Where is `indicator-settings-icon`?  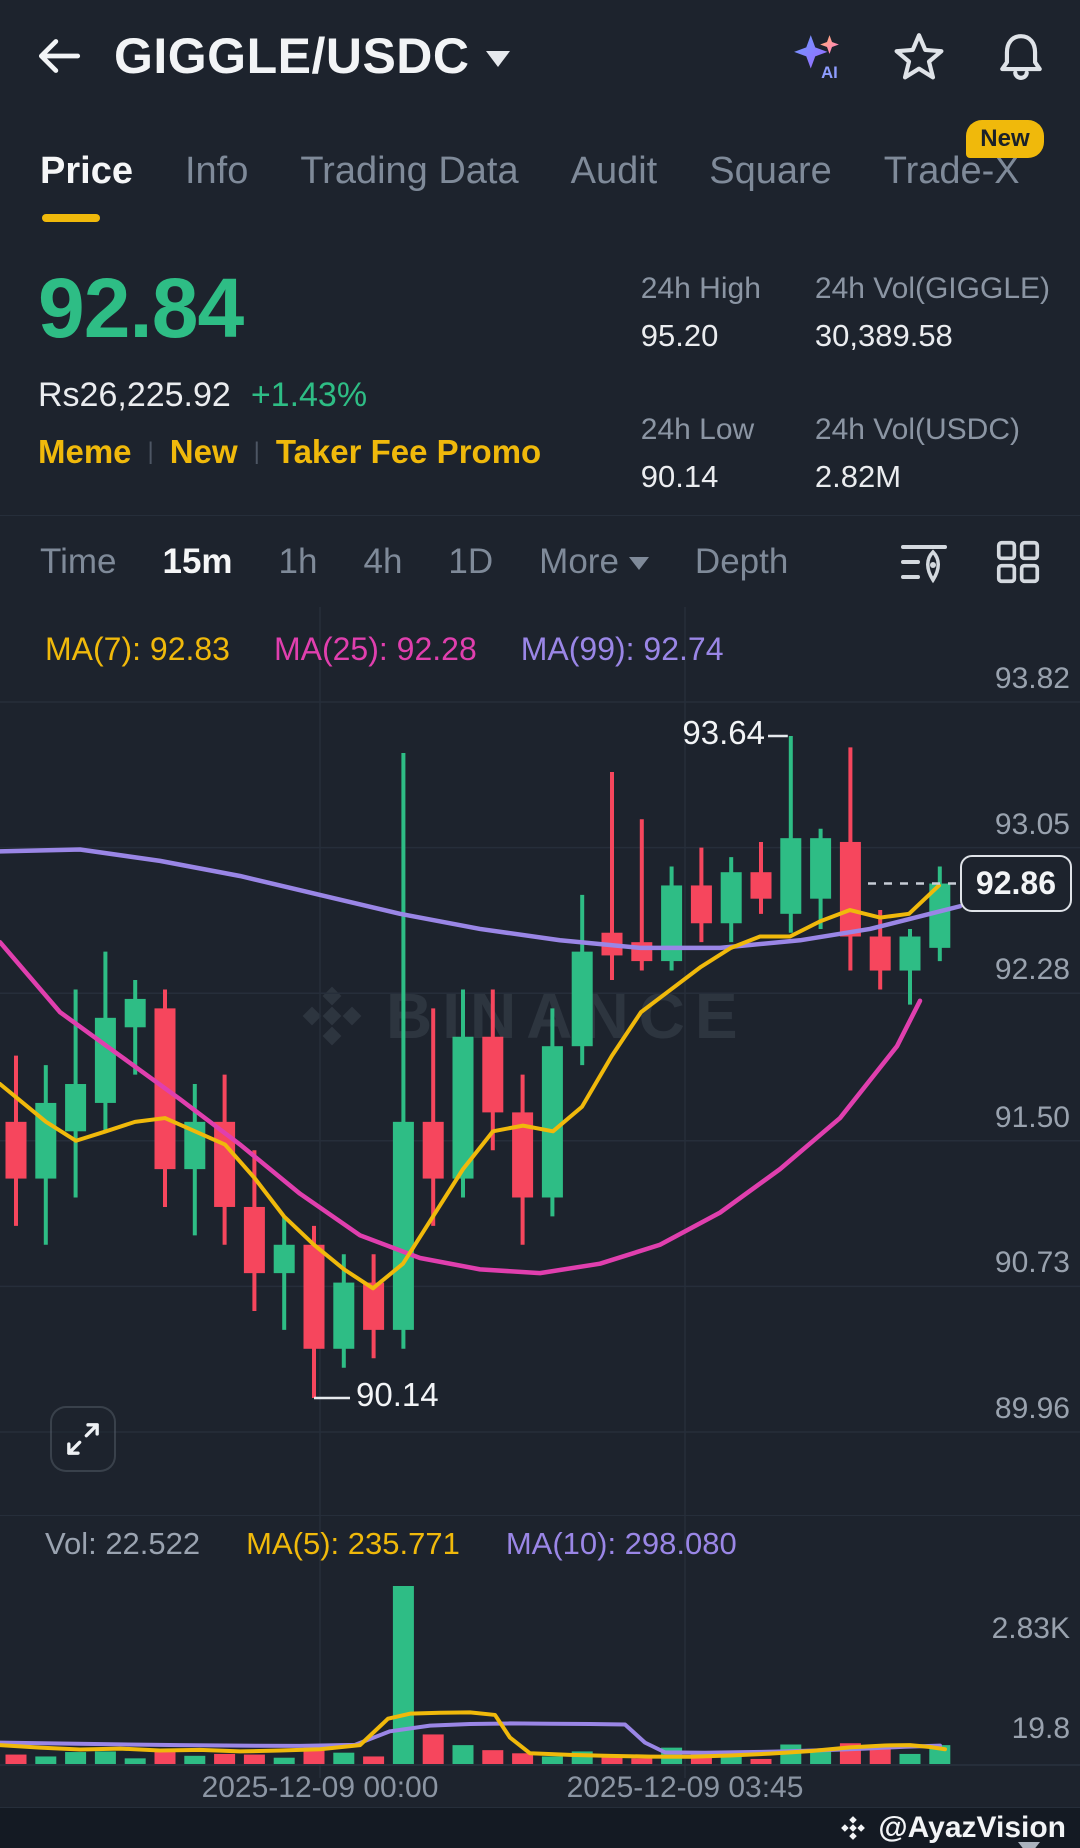 indicator-settings-icon is located at coordinates (924, 562).